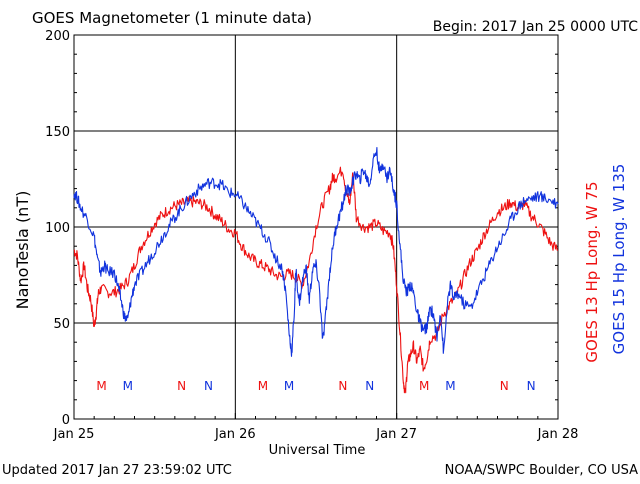  What do you see at coordinates (61, 324) in the screenshot?
I see `y-tick-label: 50` at bounding box center [61, 324].